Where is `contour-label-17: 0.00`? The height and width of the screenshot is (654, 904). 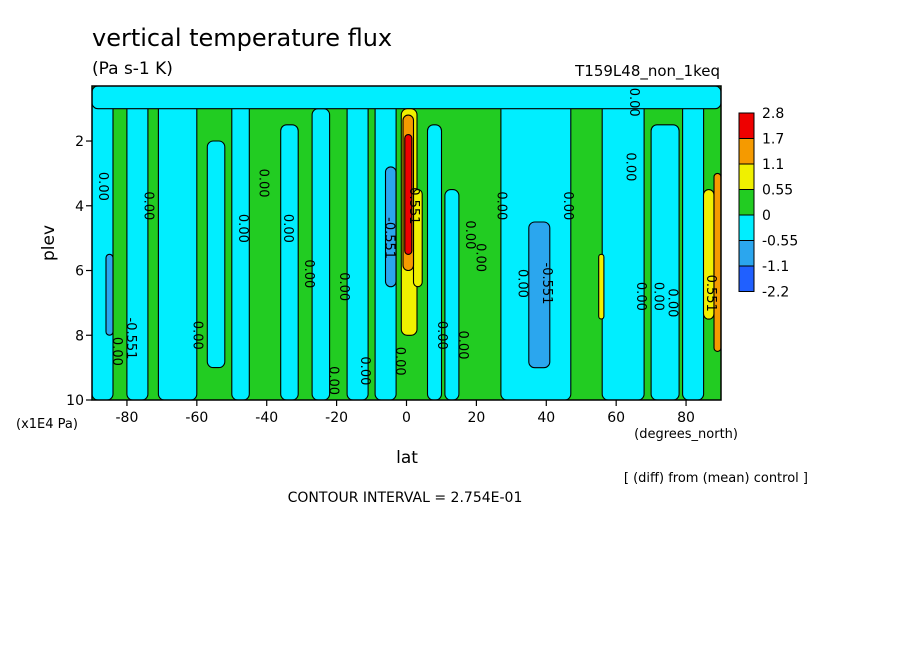
contour-label-17: 0.00 is located at coordinates (469, 234).